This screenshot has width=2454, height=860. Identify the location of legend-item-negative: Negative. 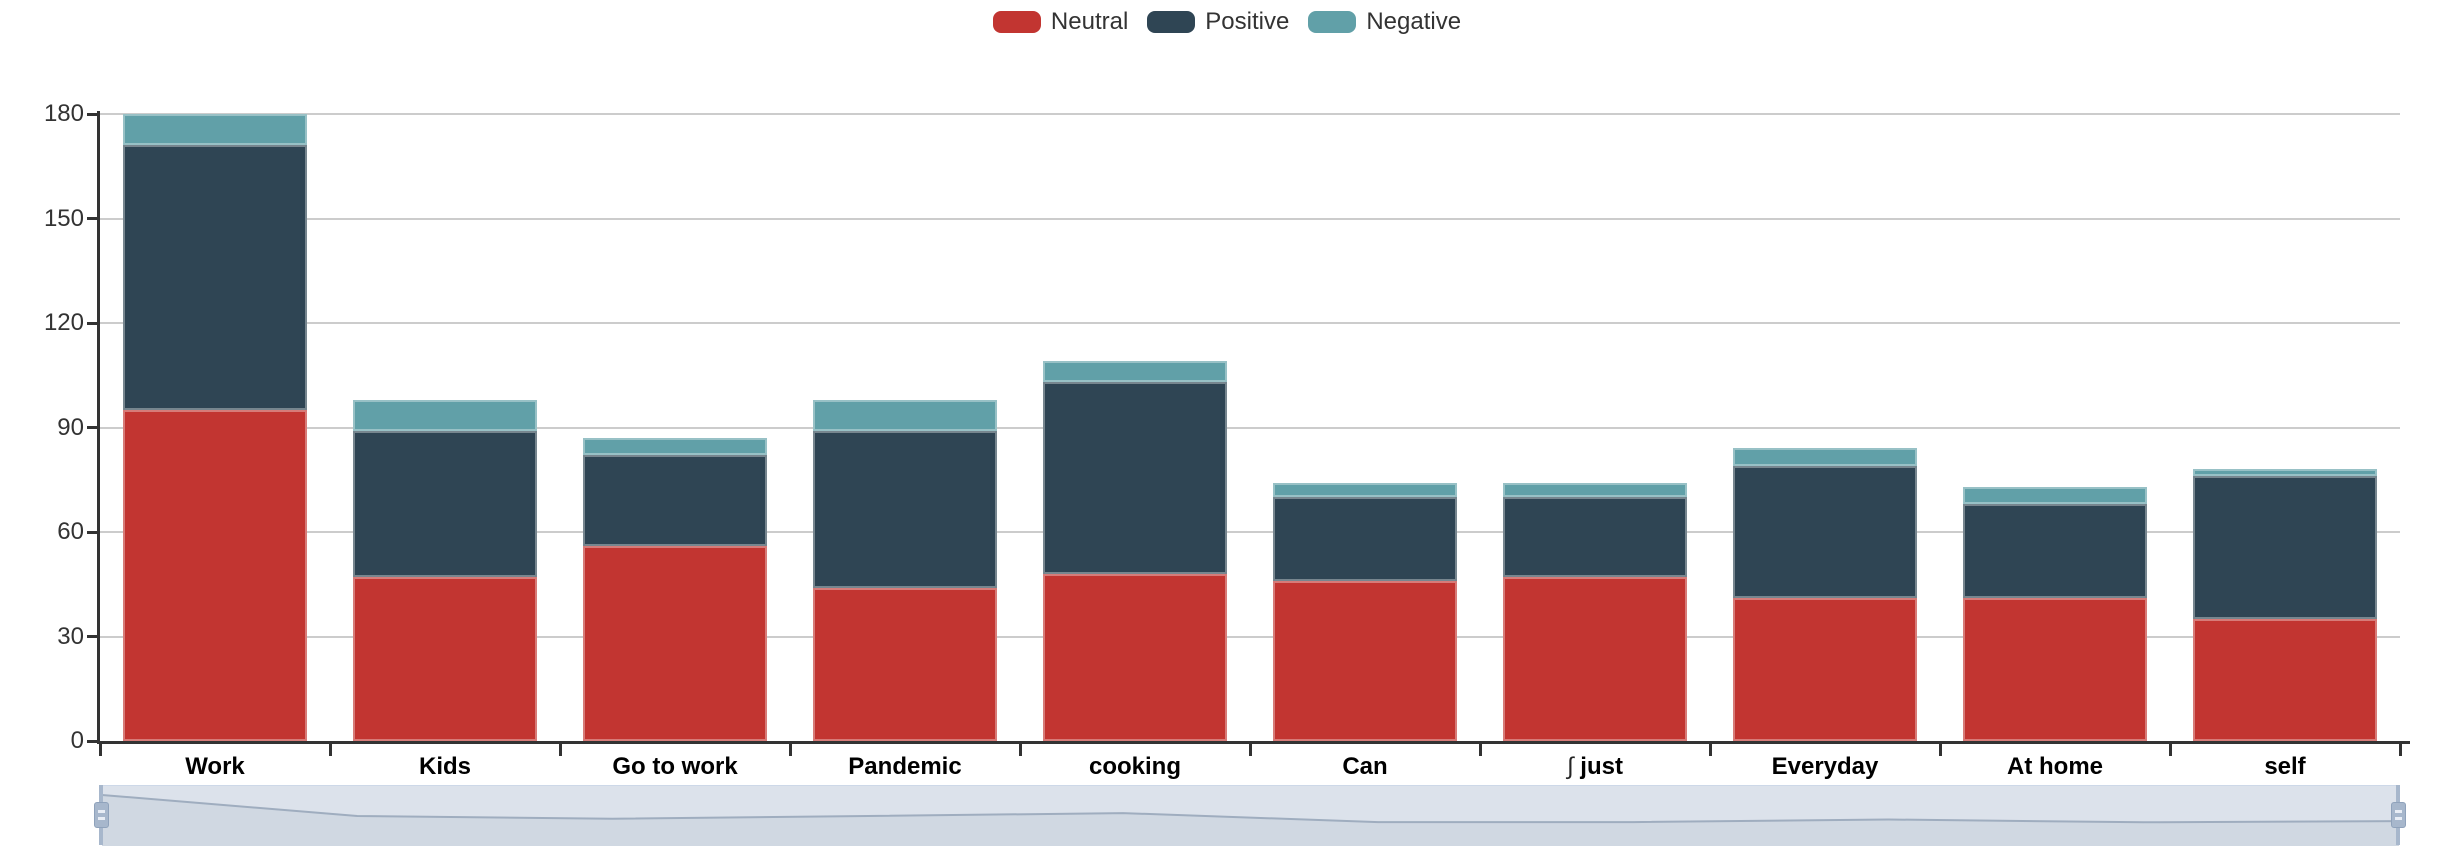
(1384, 22).